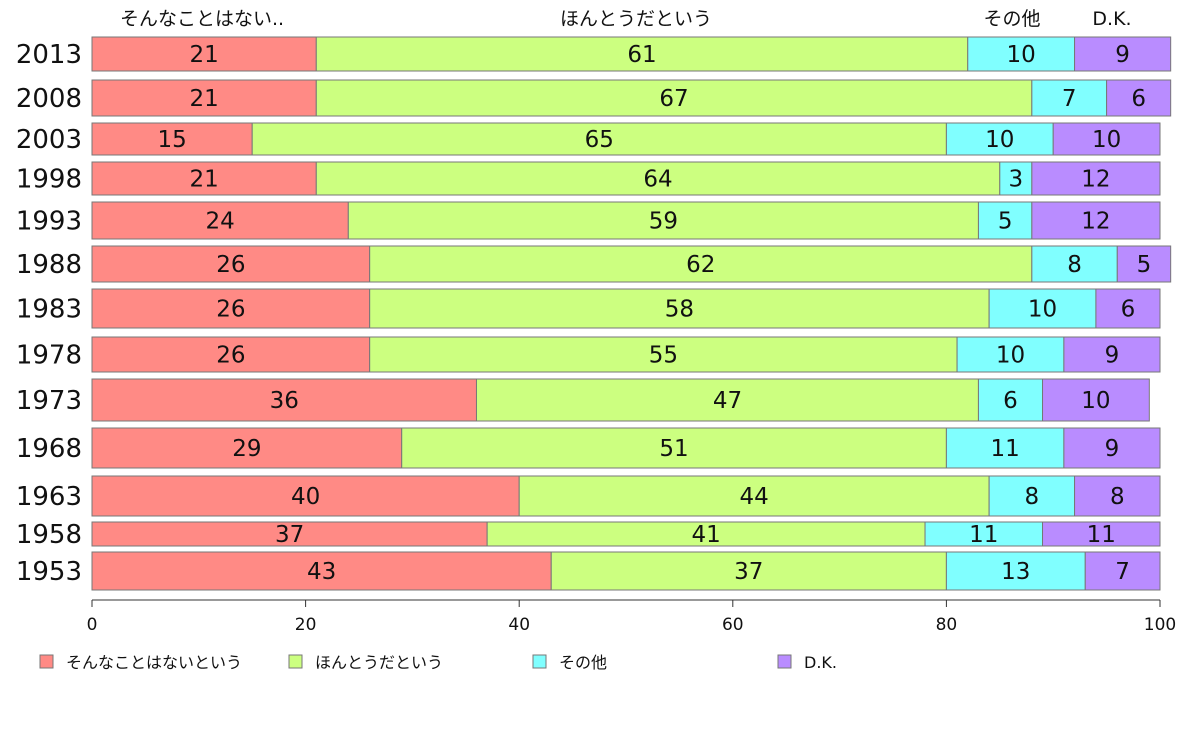  Describe the element at coordinates (49, 497) in the screenshot. I see `year-label-1963: 1963` at that location.